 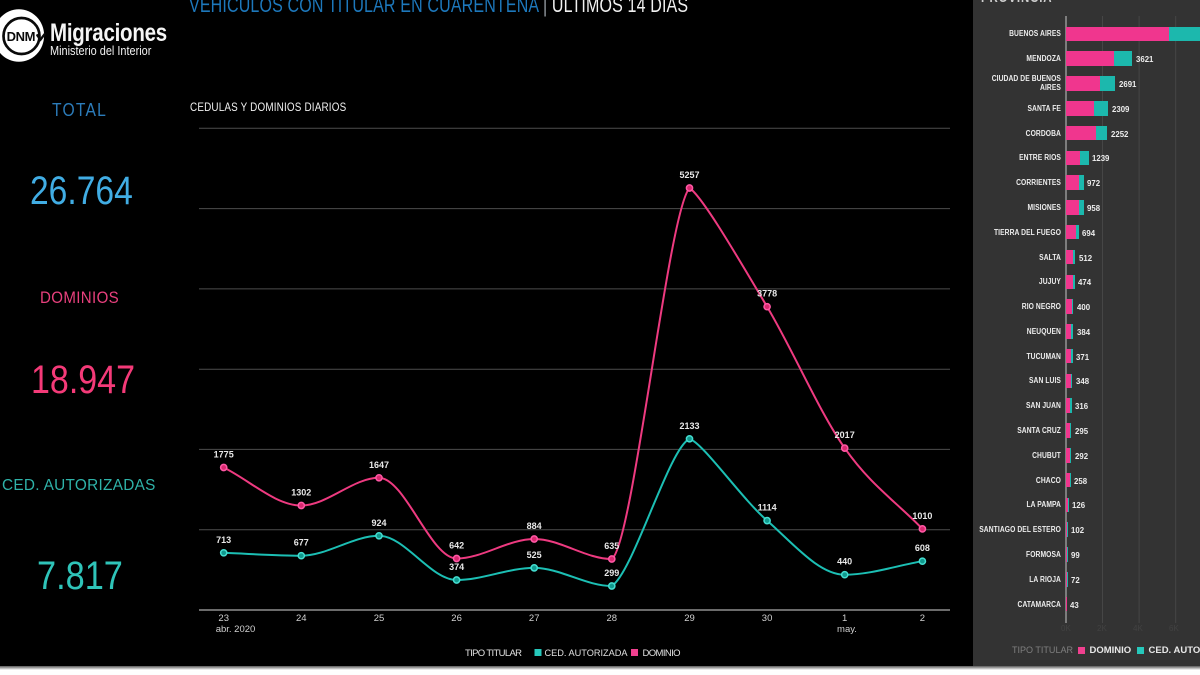 What do you see at coordinates (223, 540) in the screenshot?
I see `svg-text: 713` at bounding box center [223, 540].